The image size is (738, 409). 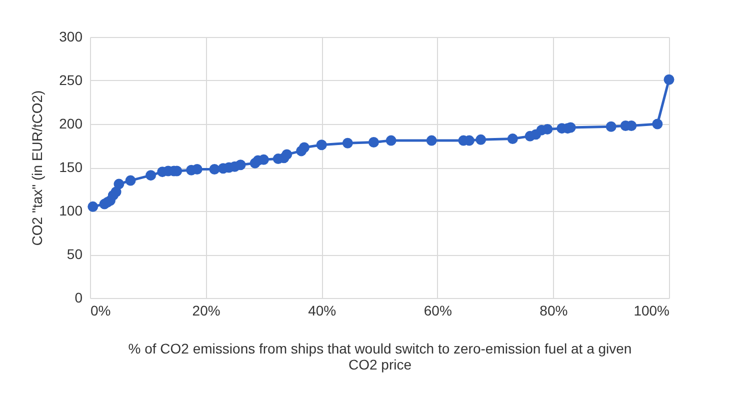 I want to click on y-tick-label: 200, so click(x=71, y=124).